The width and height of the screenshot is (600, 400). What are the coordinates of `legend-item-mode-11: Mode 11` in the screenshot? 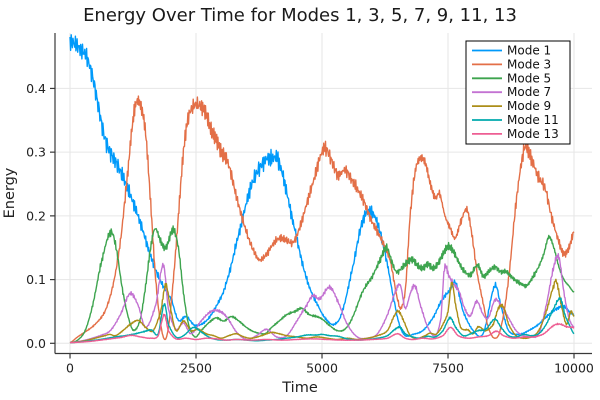 It's located at (515, 120).